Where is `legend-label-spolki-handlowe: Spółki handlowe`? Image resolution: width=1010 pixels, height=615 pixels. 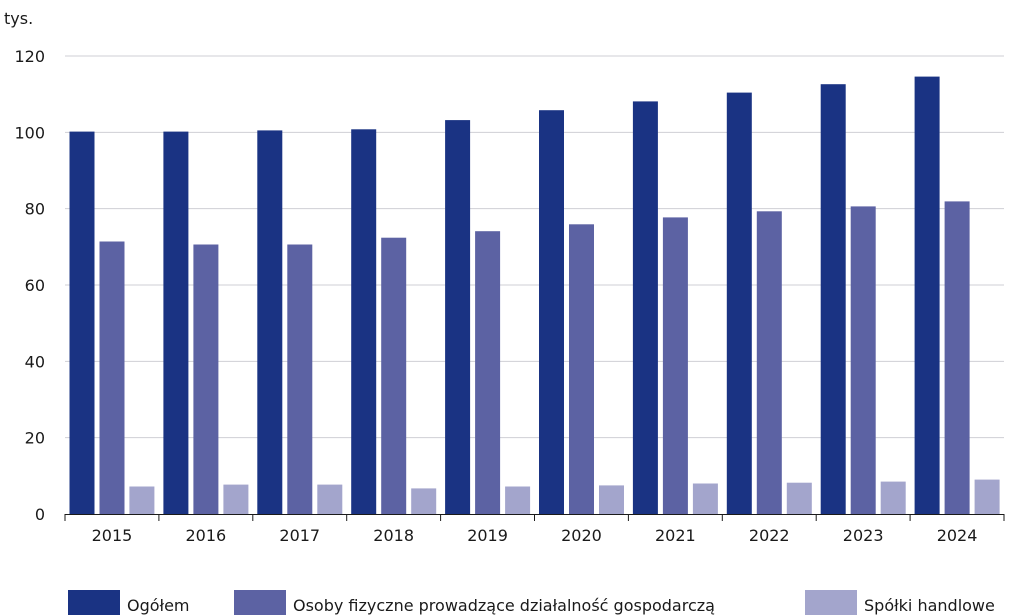 legend-label-spolki-handlowe: Spółki handlowe is located at coordinates (929, 605).